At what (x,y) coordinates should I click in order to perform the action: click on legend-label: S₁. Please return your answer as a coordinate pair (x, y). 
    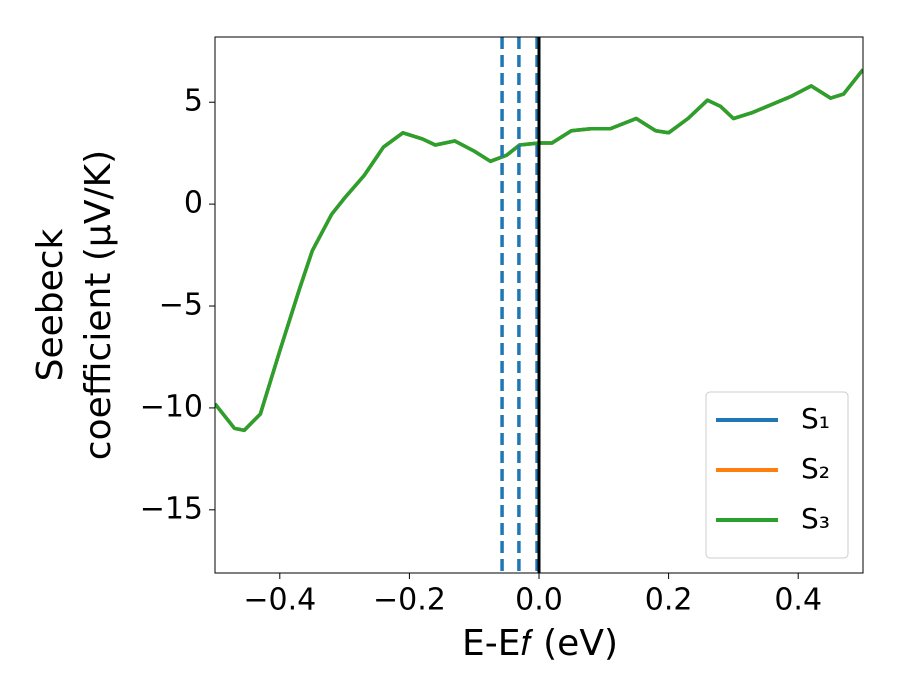
    Looking at the image, I should click on (815, 418).